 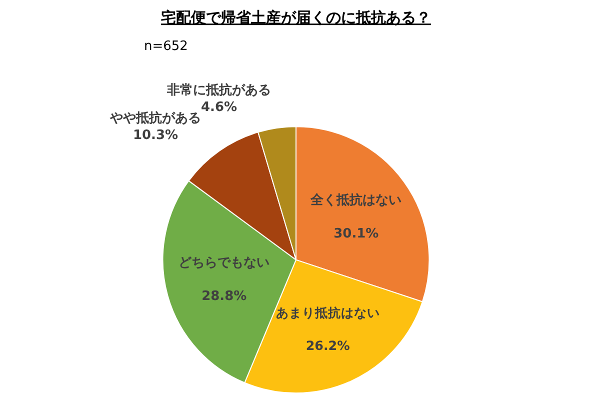 What do you see at coordinates (166, 46) in the screenshot?
I see `chart-subtitle: n=652` at bounding box center [166, 46].